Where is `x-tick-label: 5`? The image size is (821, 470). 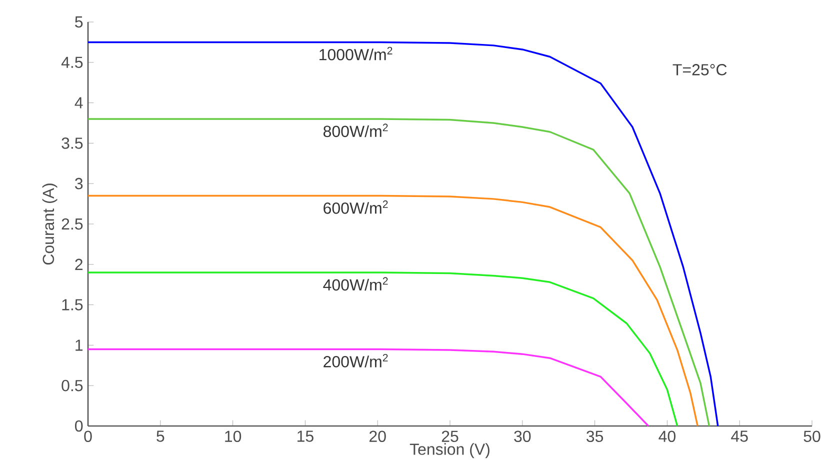 x-tick-label: 5 is located at coordinates (160, 436).